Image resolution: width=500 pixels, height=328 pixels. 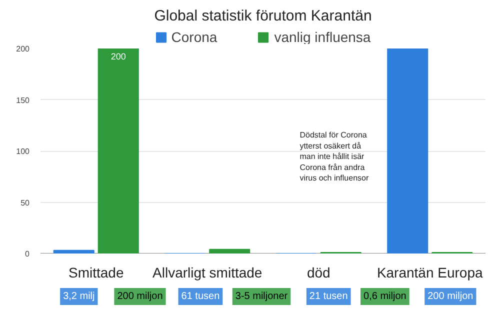 I want to click on x-tick-label: Allvarligt smittade, so click(x=207, y=272).